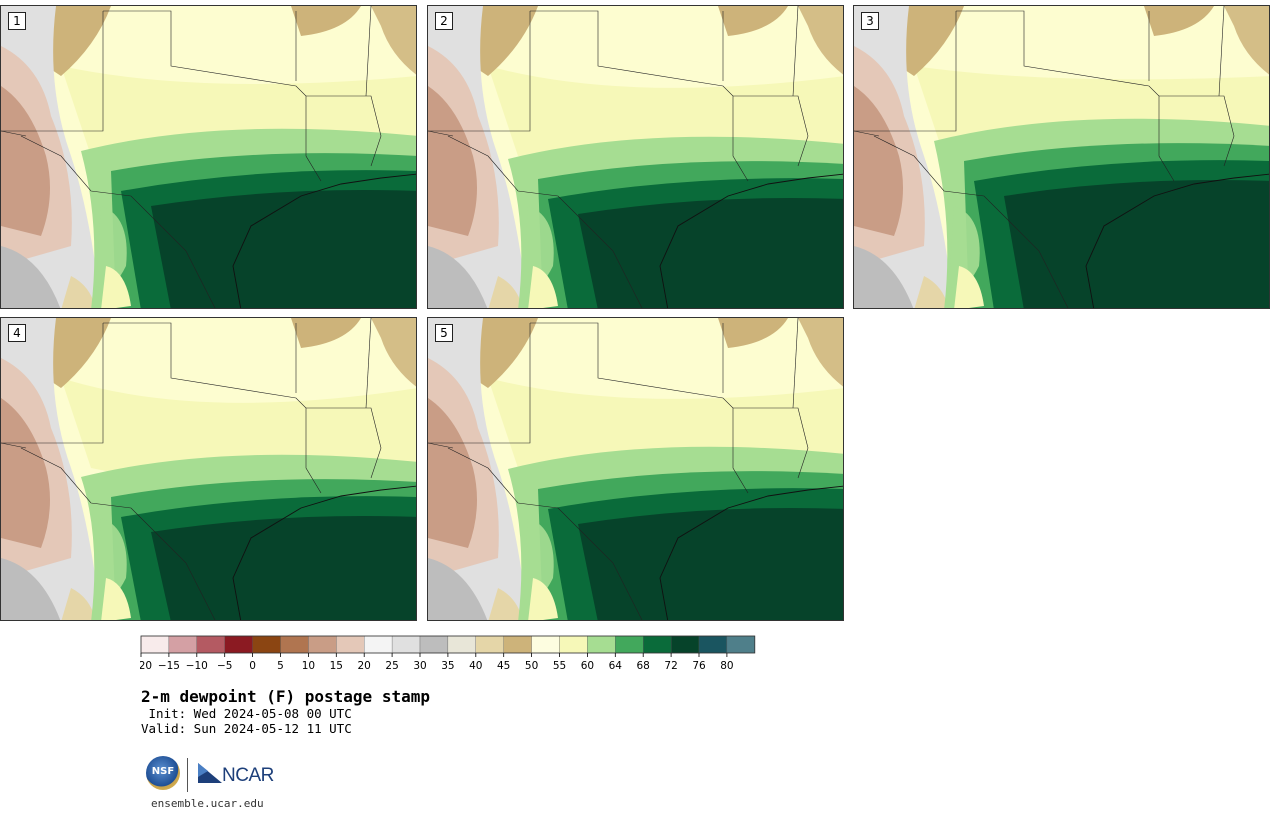 This screenshot has height=815, width=1280. I want to click on map-panel-2: 2, so click(635, 157).